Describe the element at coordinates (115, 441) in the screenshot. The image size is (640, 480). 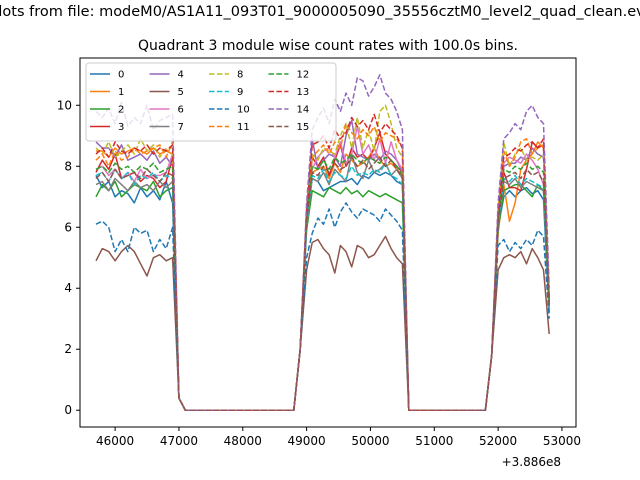
I see `x-tick-label: 46000` at that location.